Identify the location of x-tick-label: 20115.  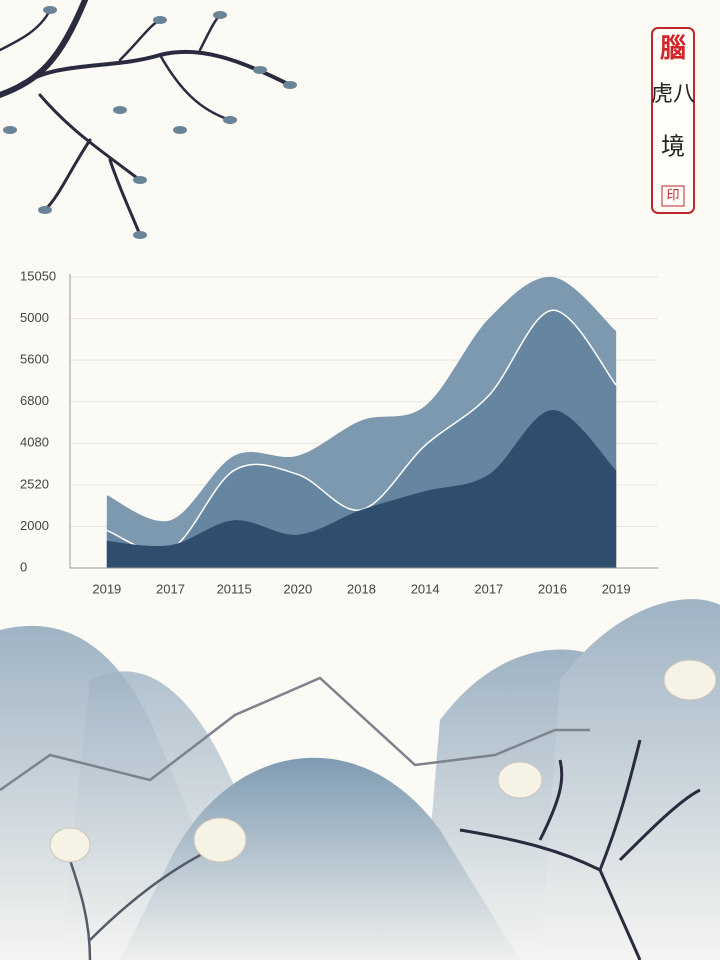
(234, 588).